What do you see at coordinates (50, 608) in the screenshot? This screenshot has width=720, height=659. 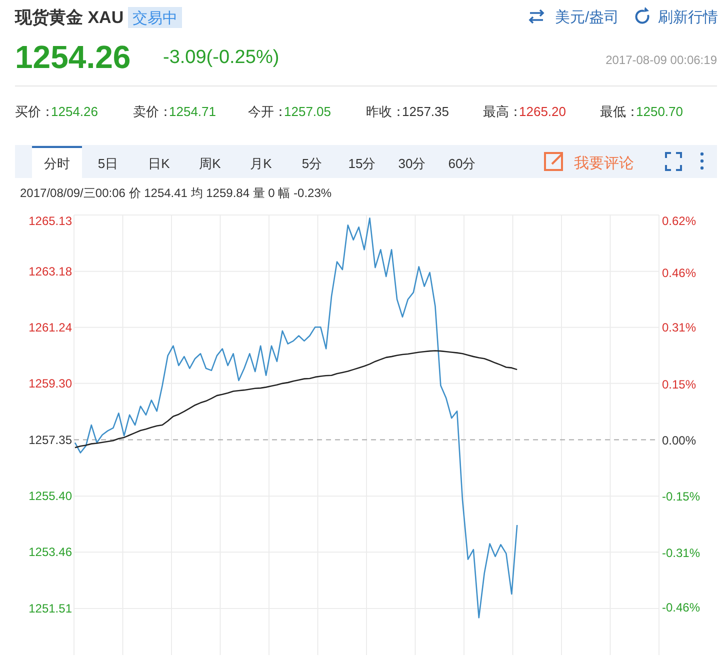 I see `y-tick-label: 1251.51` at bounding box center [50, 608].